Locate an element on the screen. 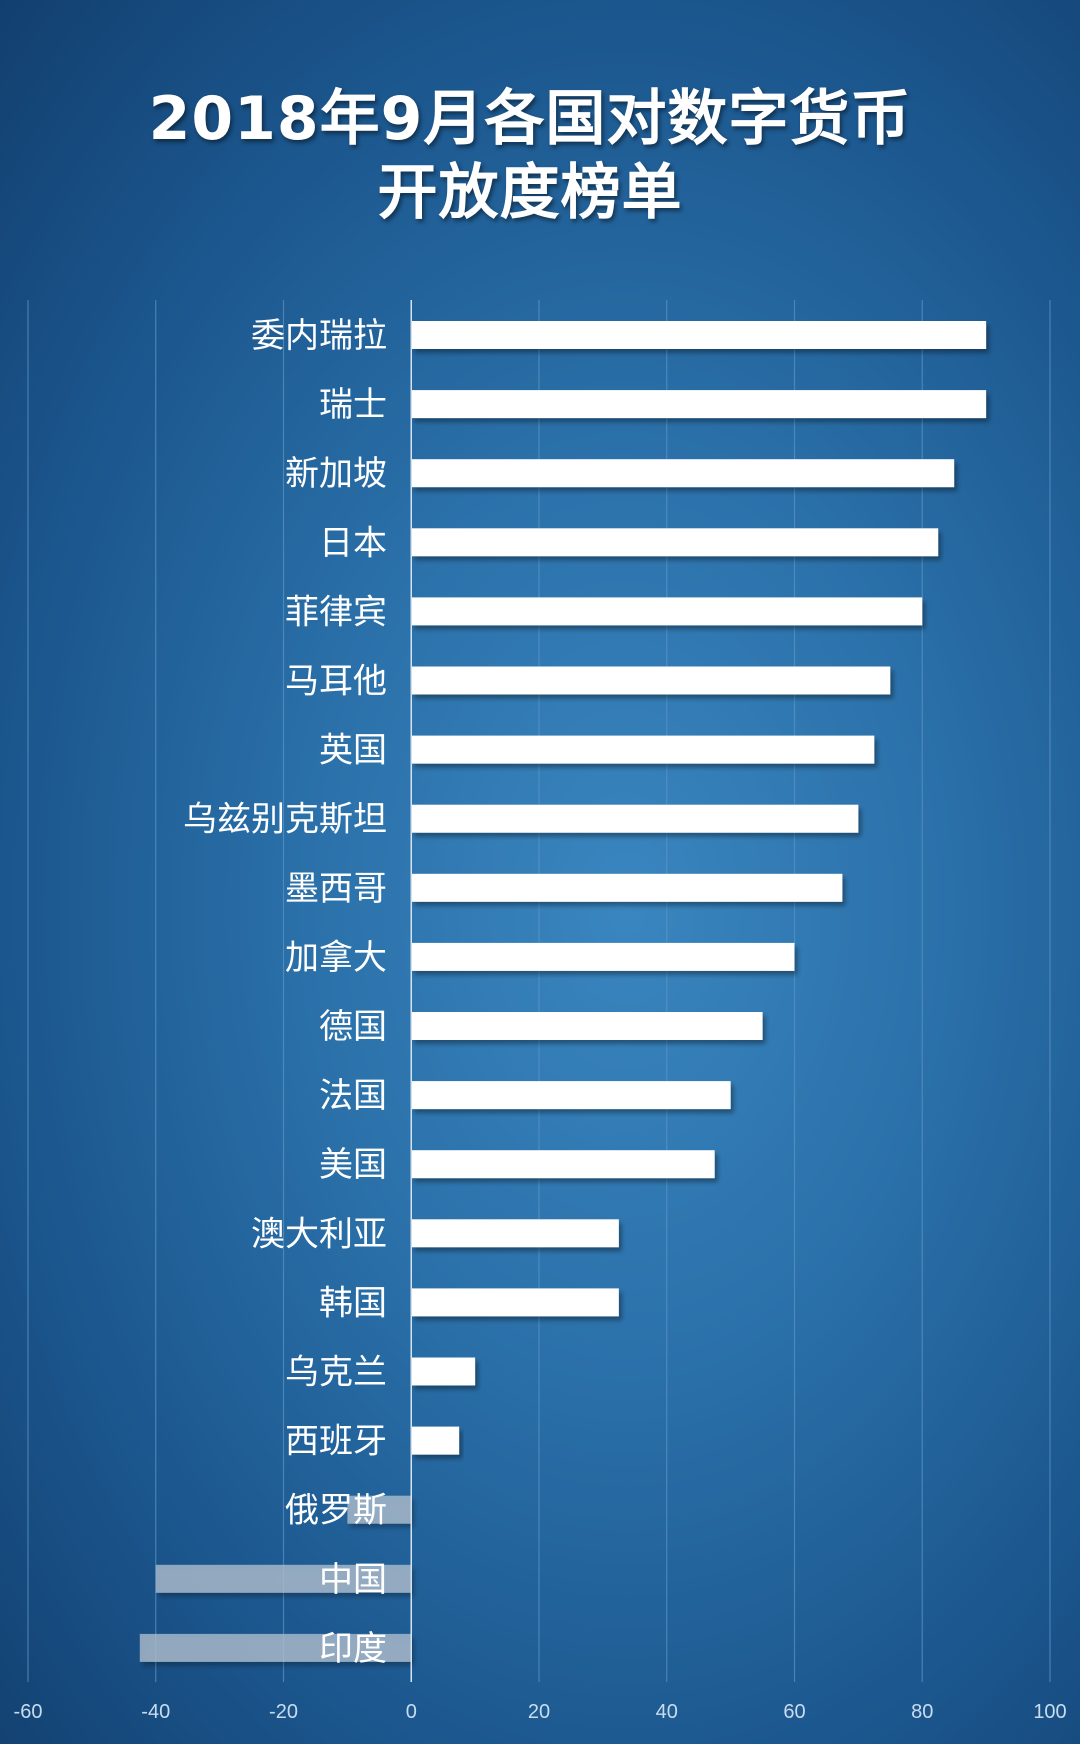 This screenshot has height=1744, width=1080. chart-title-line-2: 开放度榜单 is located at coordinates (530, 193).